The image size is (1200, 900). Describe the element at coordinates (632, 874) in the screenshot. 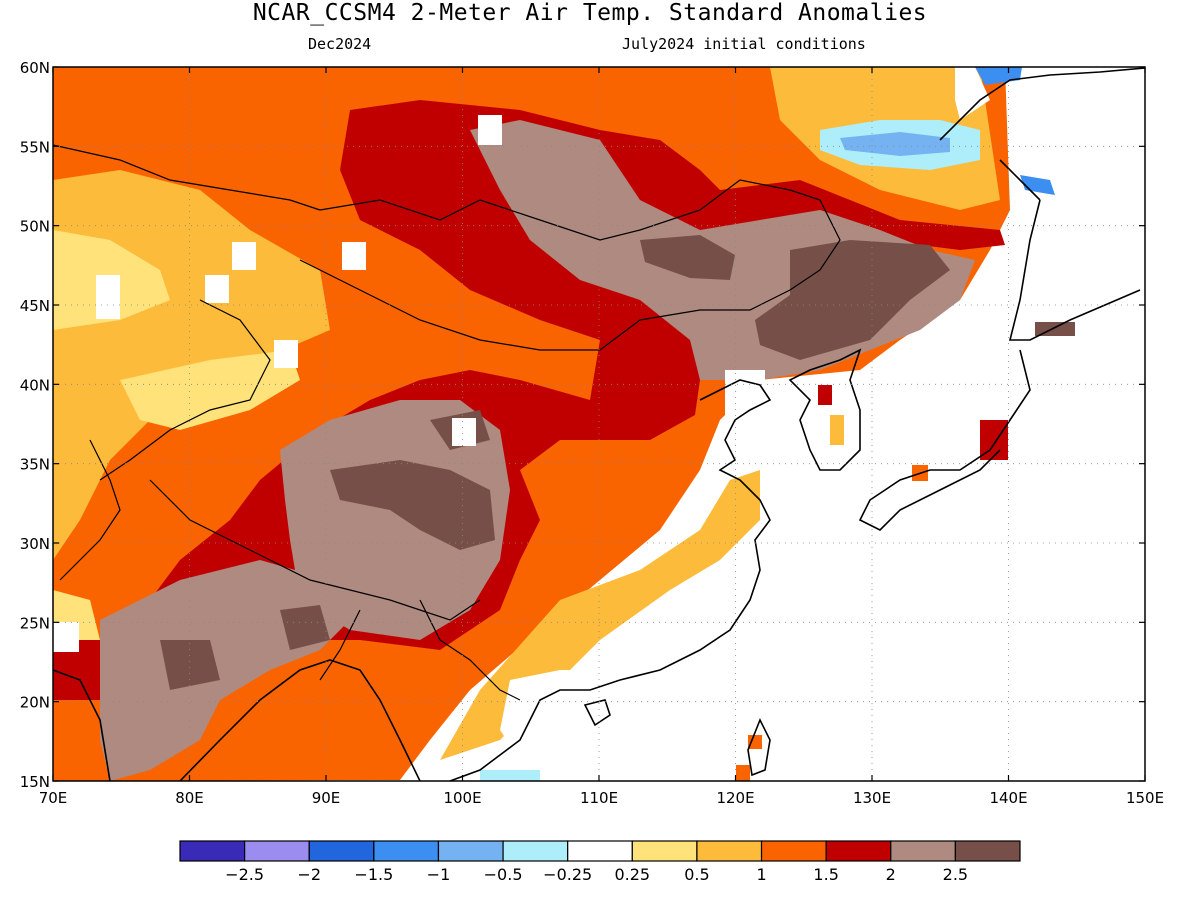

I see `colorbar-label: 0.25` at that location.